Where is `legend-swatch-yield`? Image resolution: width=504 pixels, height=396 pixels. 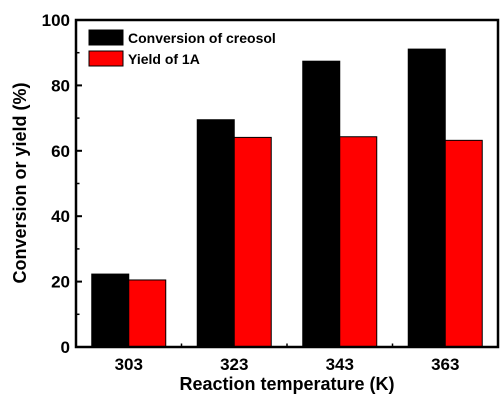
legend-swatch-yield is located at coordinates (106, 58).